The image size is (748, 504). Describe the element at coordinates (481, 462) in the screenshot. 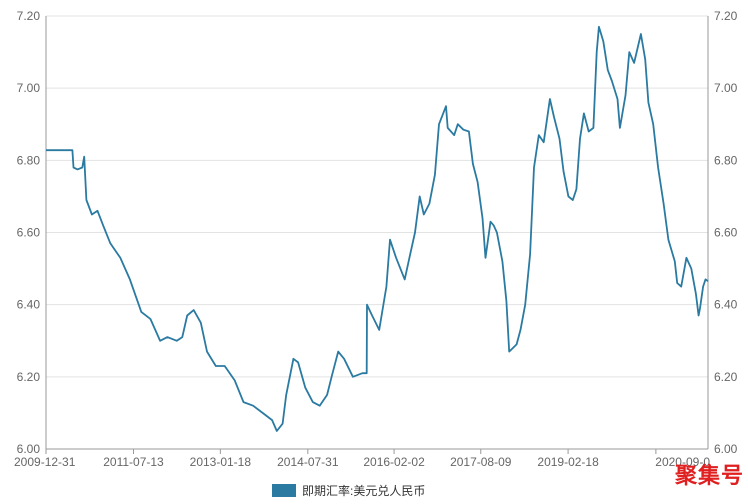

I see `x-tick-label: 2017-08-09` at that location.